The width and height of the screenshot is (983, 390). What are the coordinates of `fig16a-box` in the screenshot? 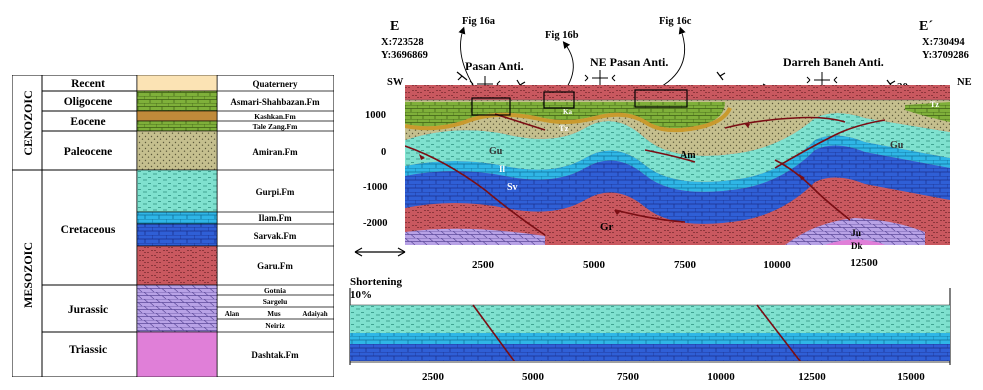 It's located at (491, 106).